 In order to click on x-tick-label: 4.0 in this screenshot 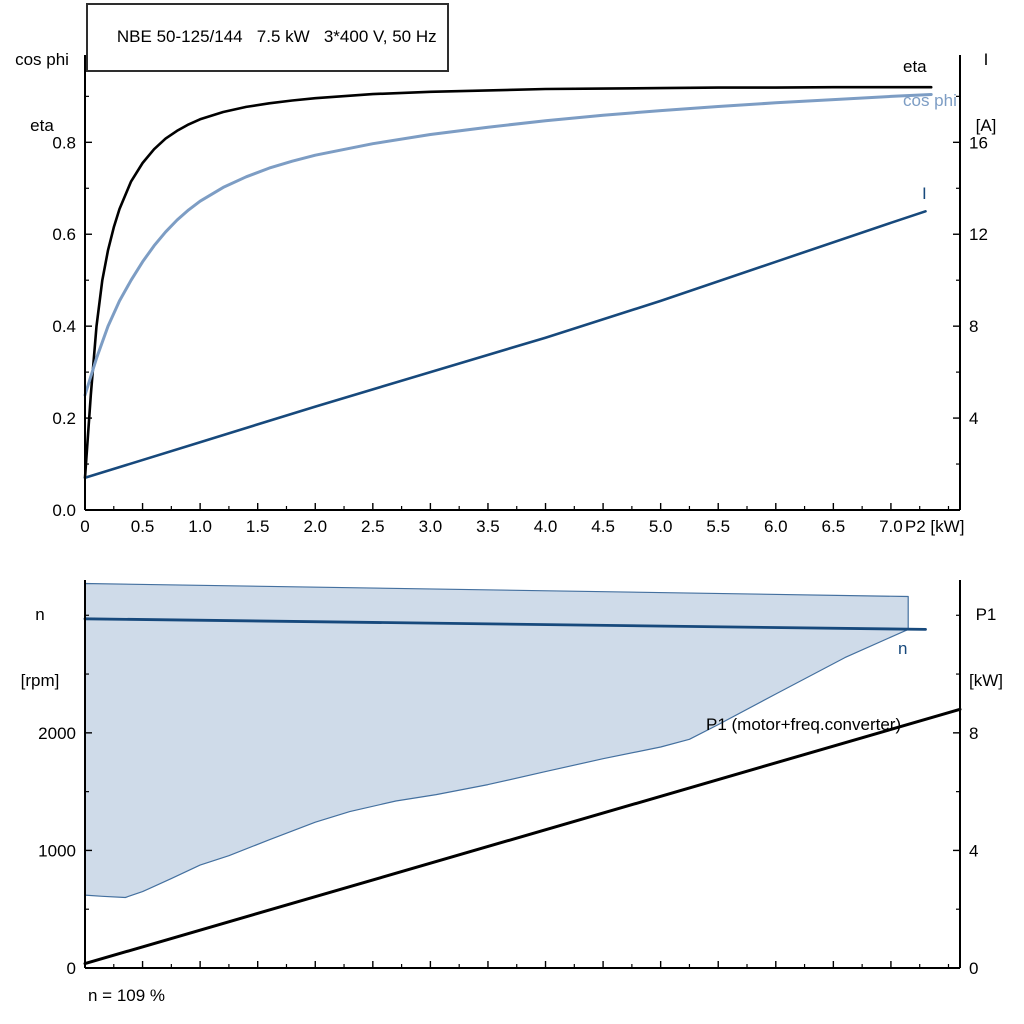, I will do `click(546, 526)`.